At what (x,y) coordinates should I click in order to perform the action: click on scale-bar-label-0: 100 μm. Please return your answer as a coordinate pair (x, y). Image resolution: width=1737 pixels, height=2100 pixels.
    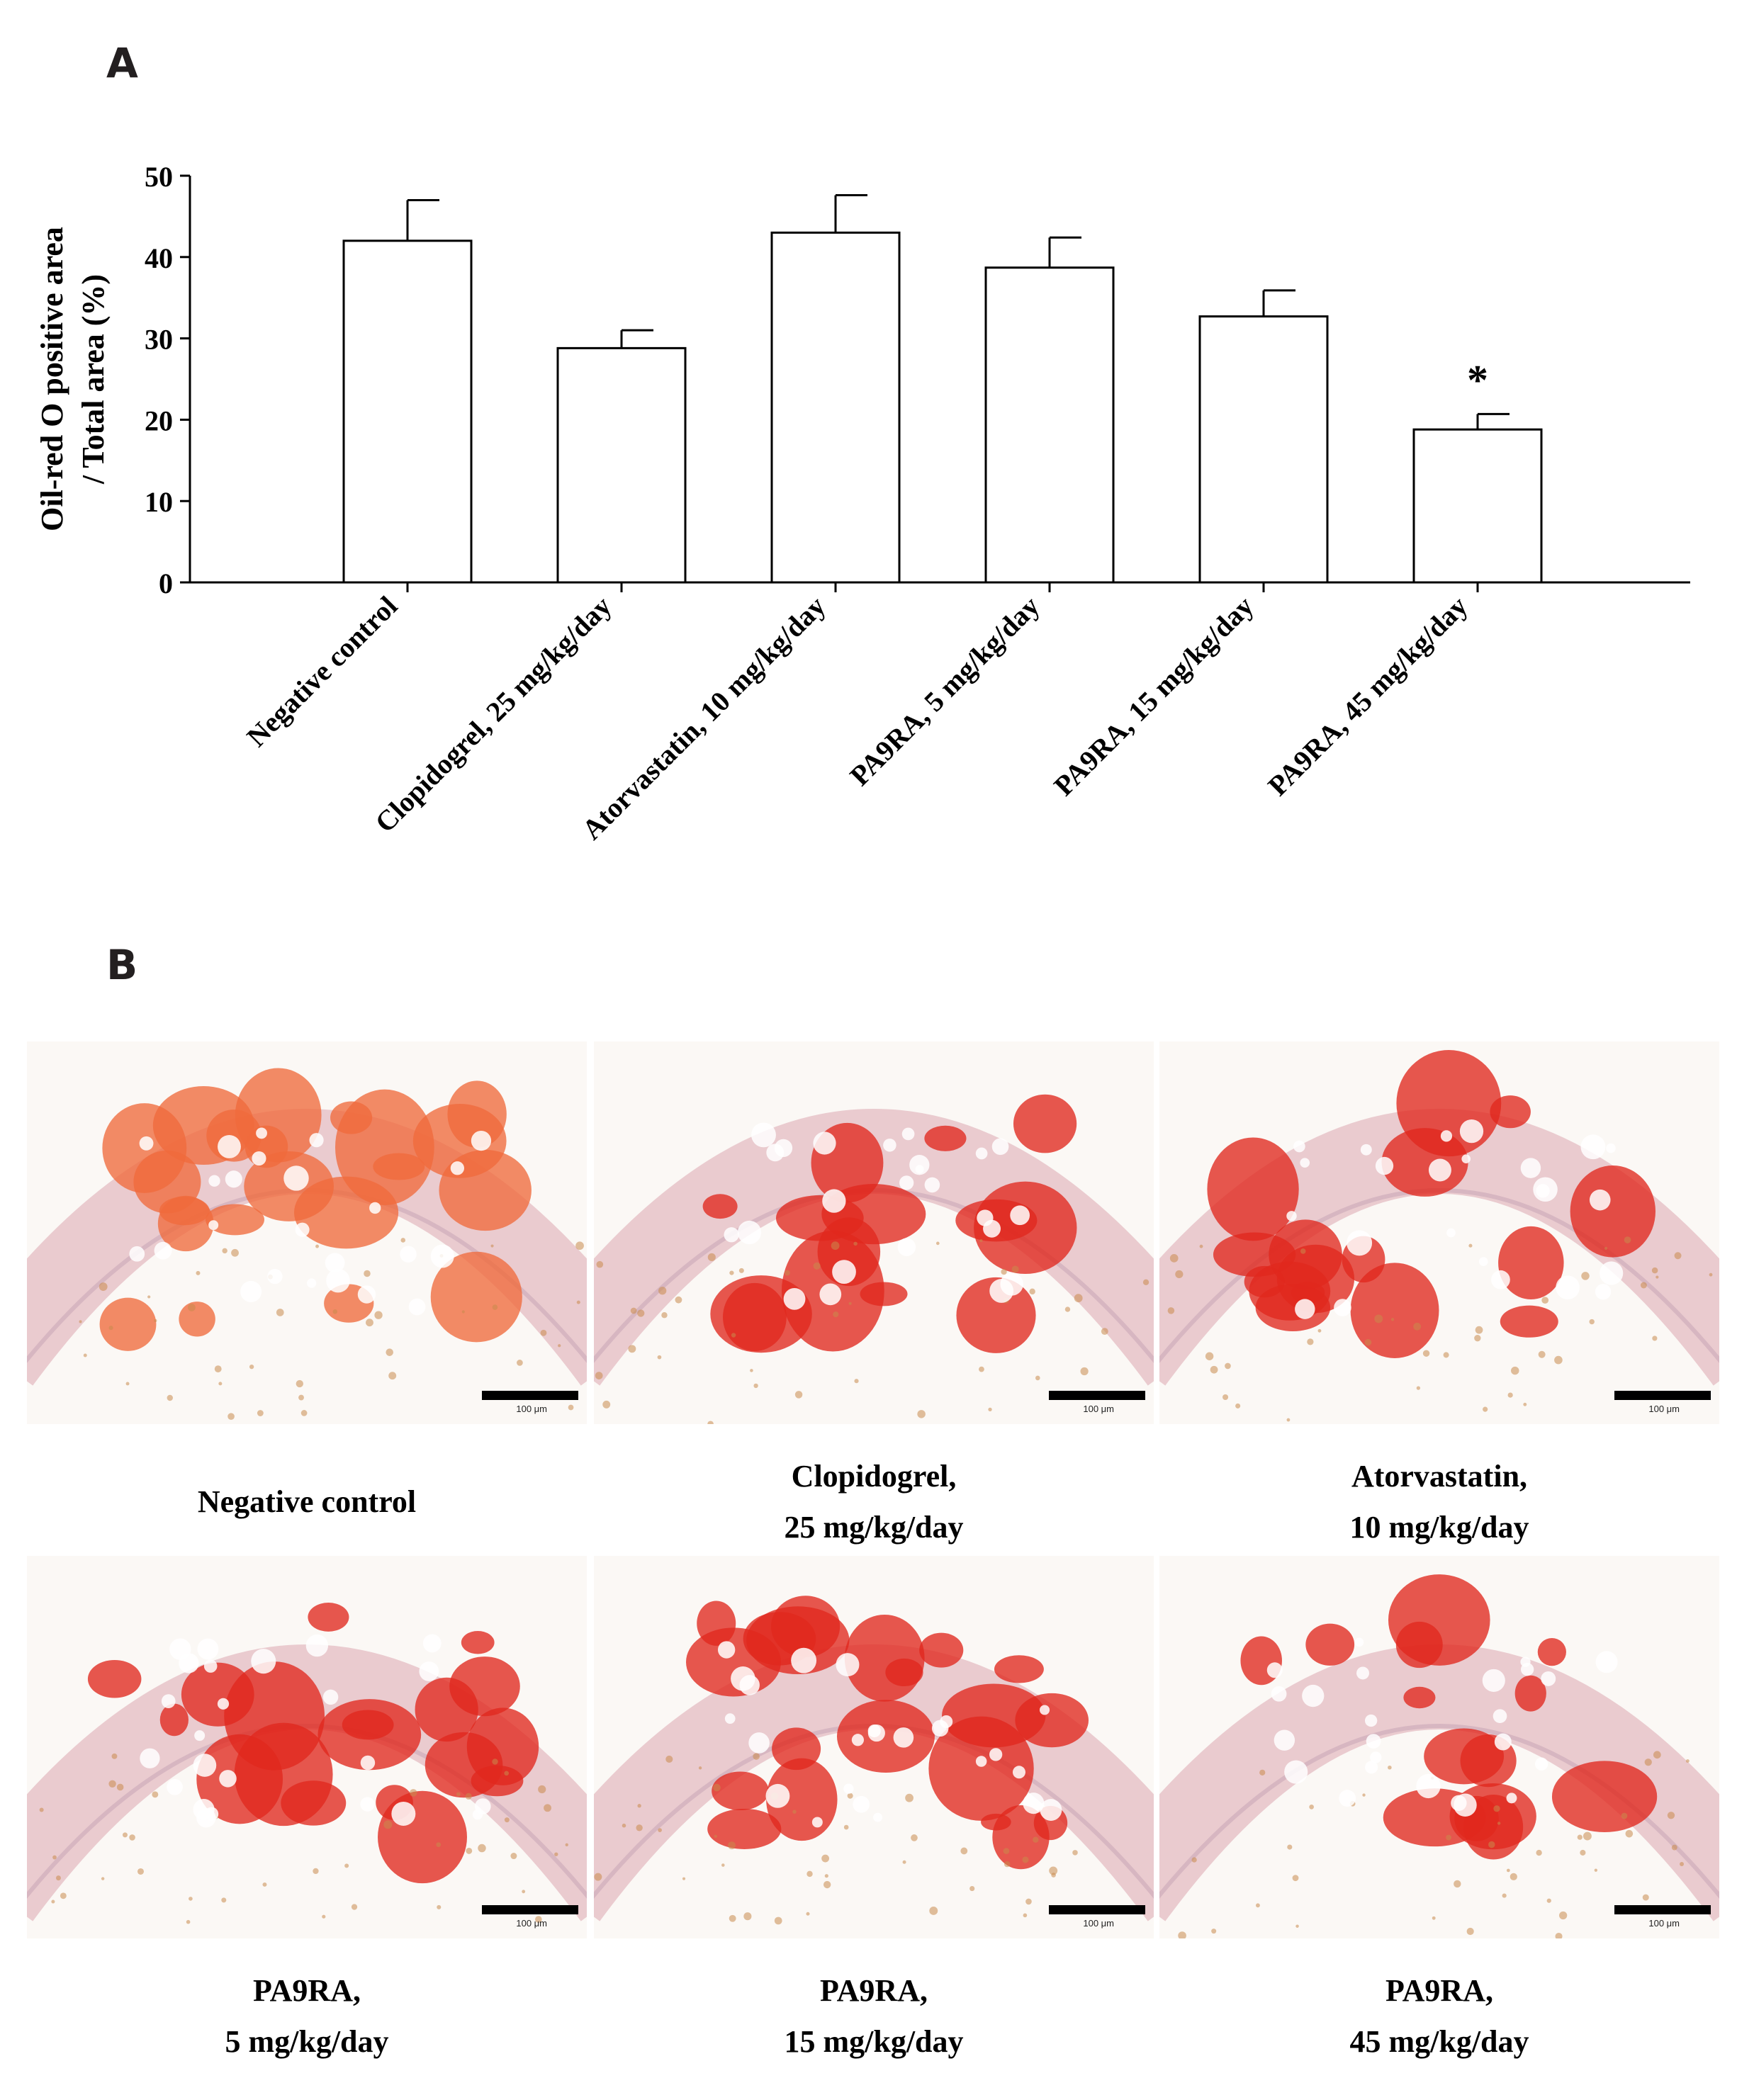
    Looking at the image, I should click on (531, 1409).